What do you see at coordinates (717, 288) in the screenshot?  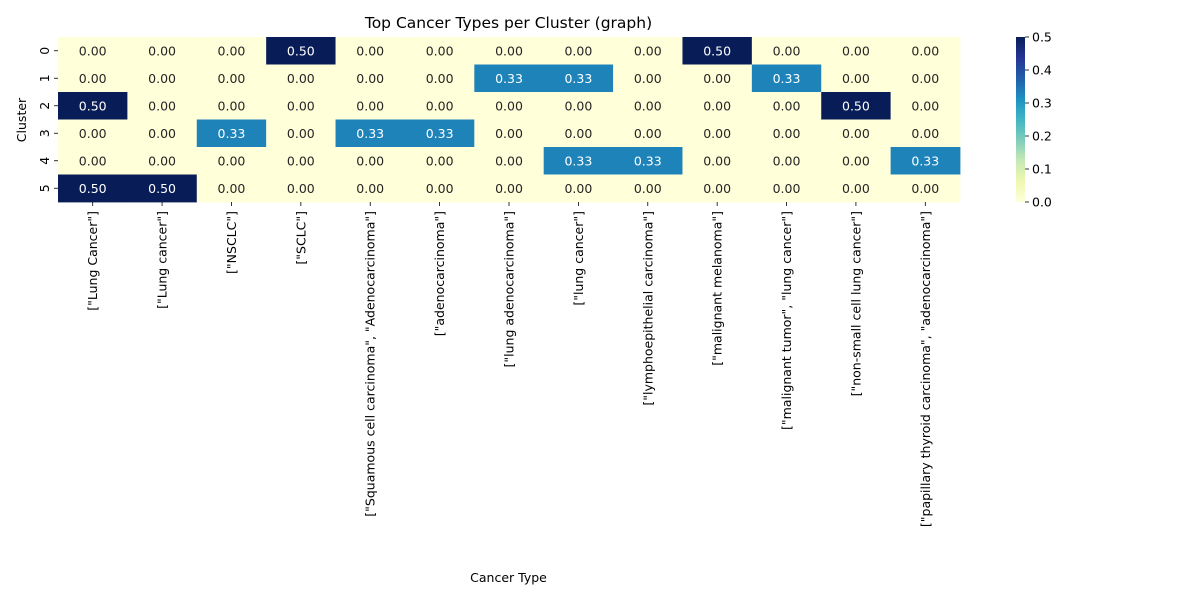 I see `x-tick-label: ["malignant melanoma"]` at bounding box center [717, 288].